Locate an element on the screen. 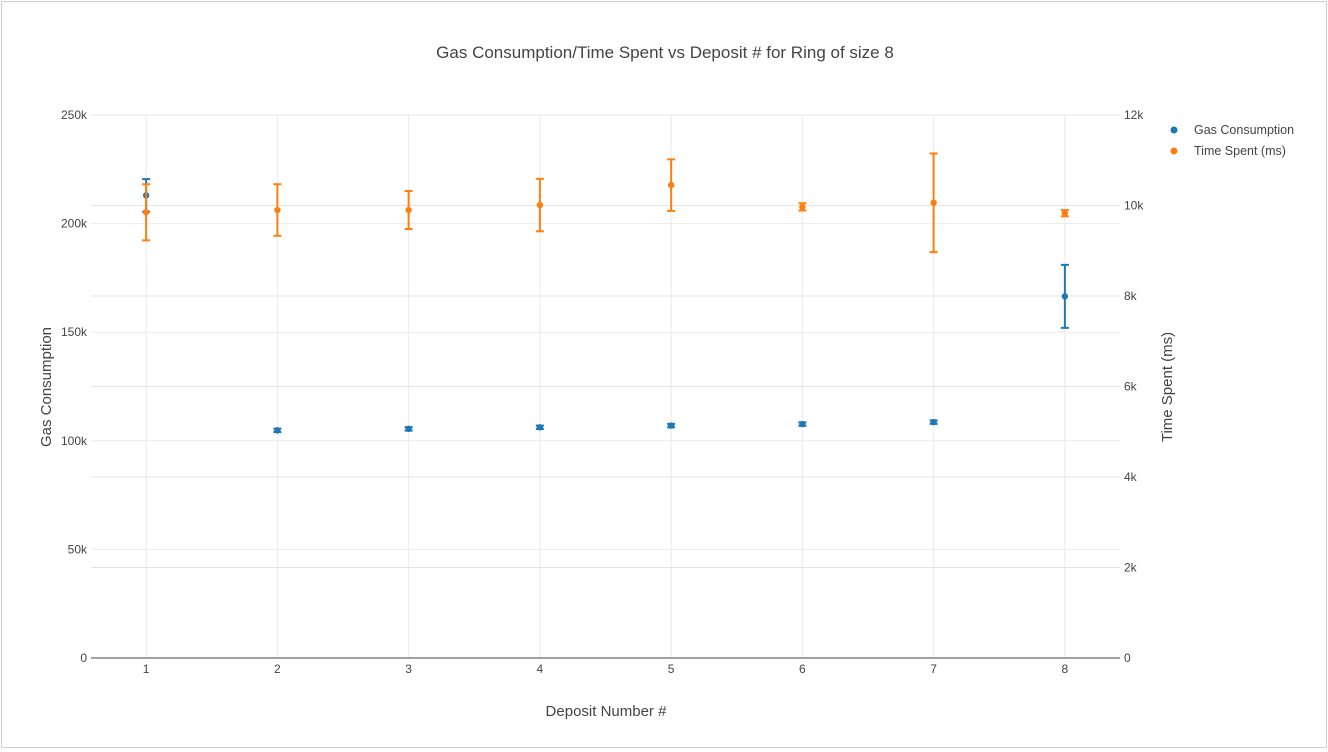 This screenshot has height=752, width=1328. legend-label: Gas Consumption is located at coordinates (1244, 130).